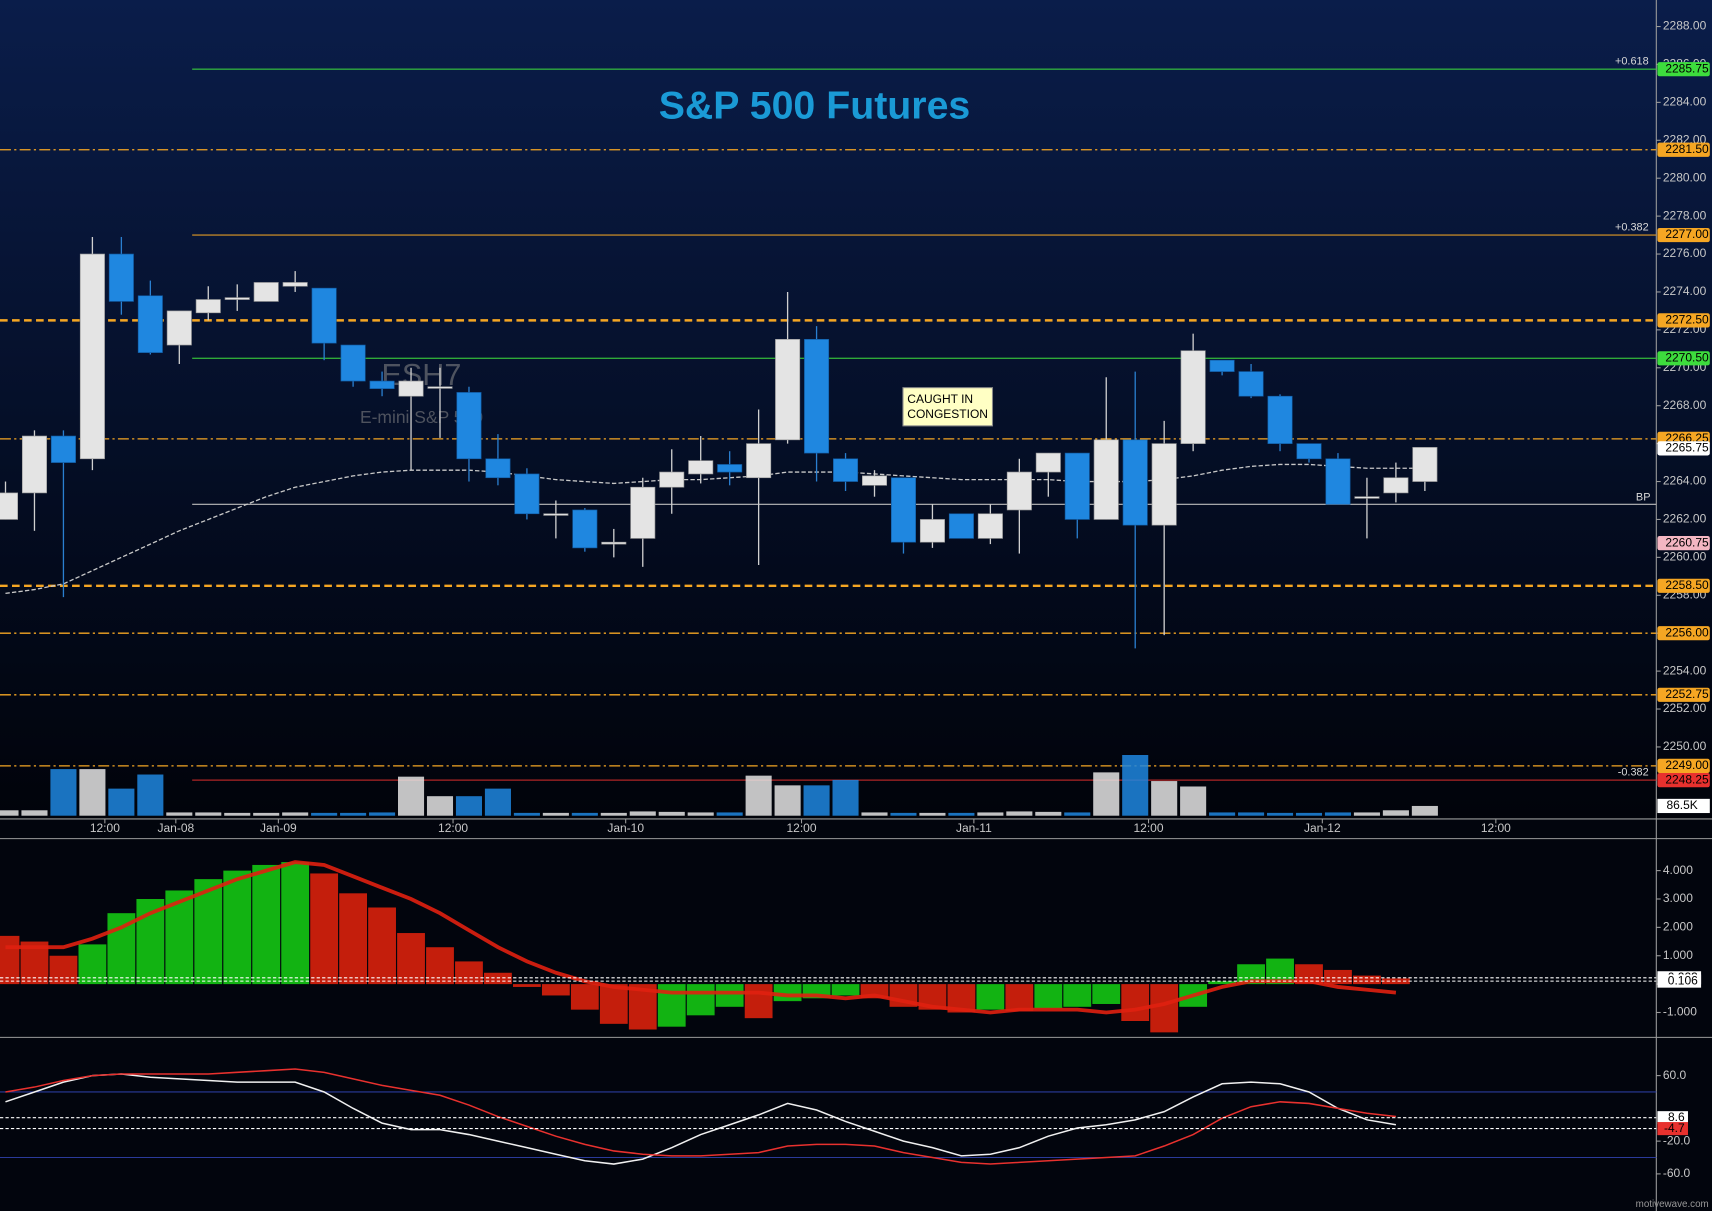  Describe the element at coordinates (815, 105) in the screenshot. I see `chart-title: S&P 500 Futures` at that location.